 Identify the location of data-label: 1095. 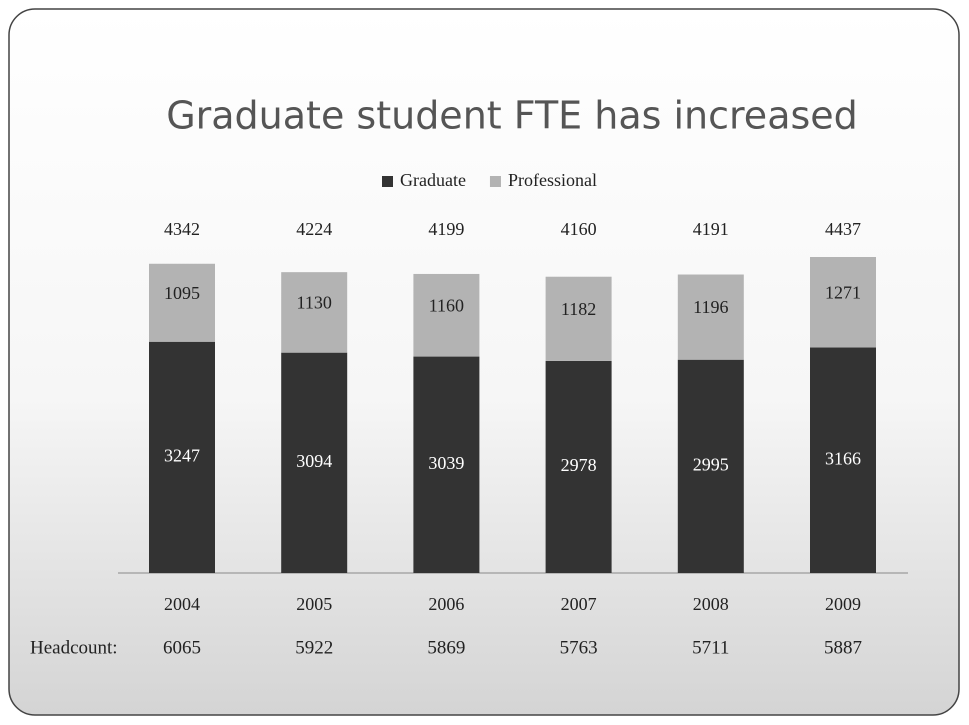
(182, 293).